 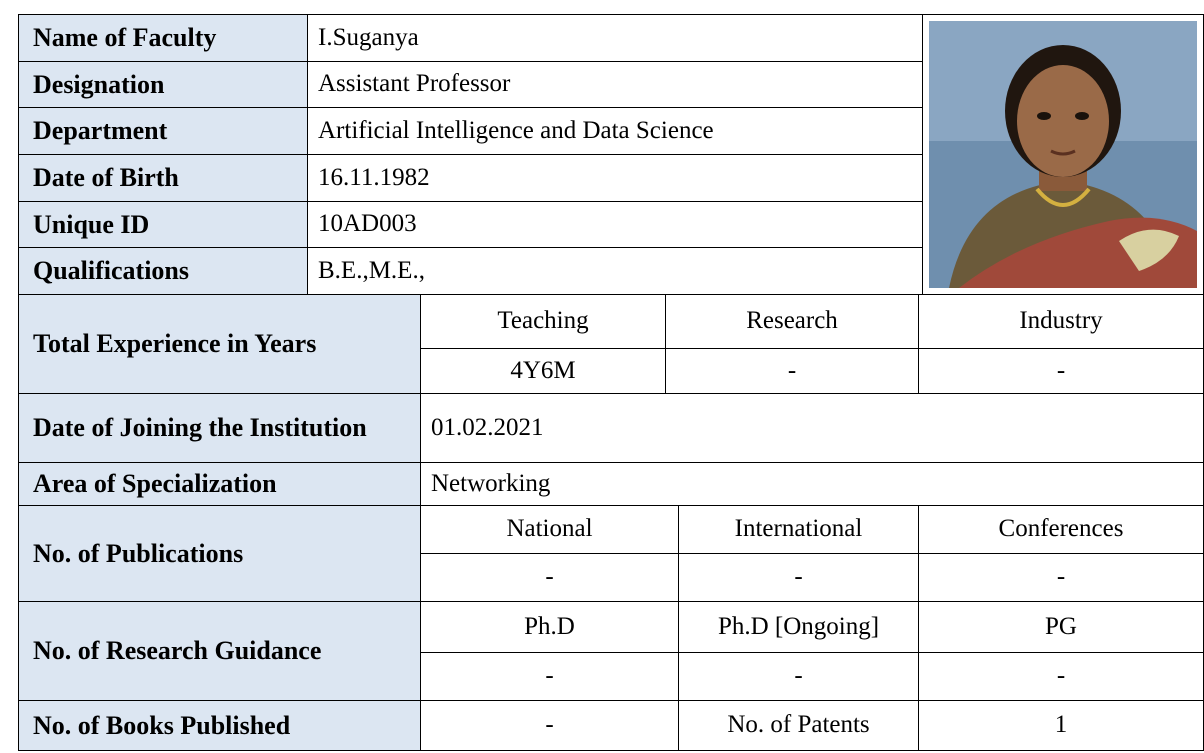 I want to click on field-label: No. of Books Published, so click(x=219, y=725).